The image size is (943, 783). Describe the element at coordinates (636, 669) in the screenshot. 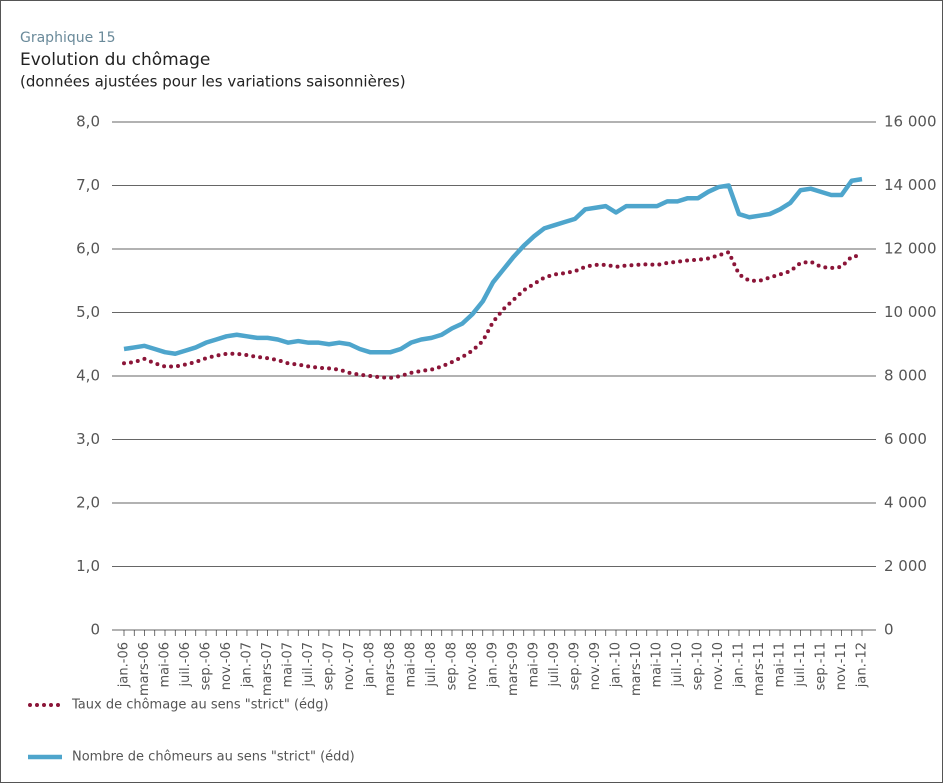

I see `x-tick-label: mars-10` at that location.